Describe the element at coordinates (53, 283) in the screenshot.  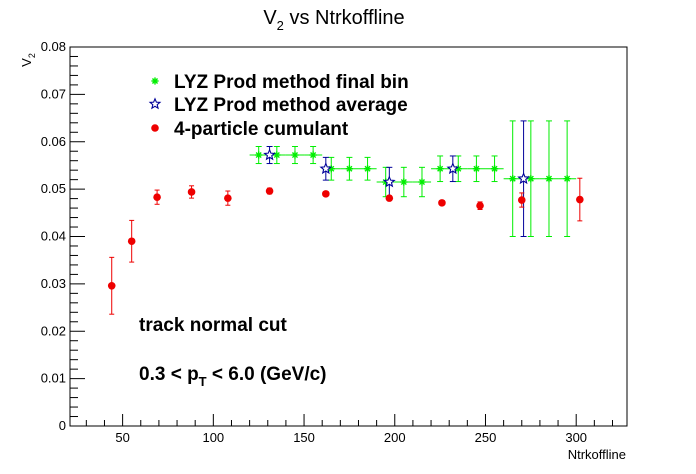
I see `y-tick-label: 0.03` at that location.